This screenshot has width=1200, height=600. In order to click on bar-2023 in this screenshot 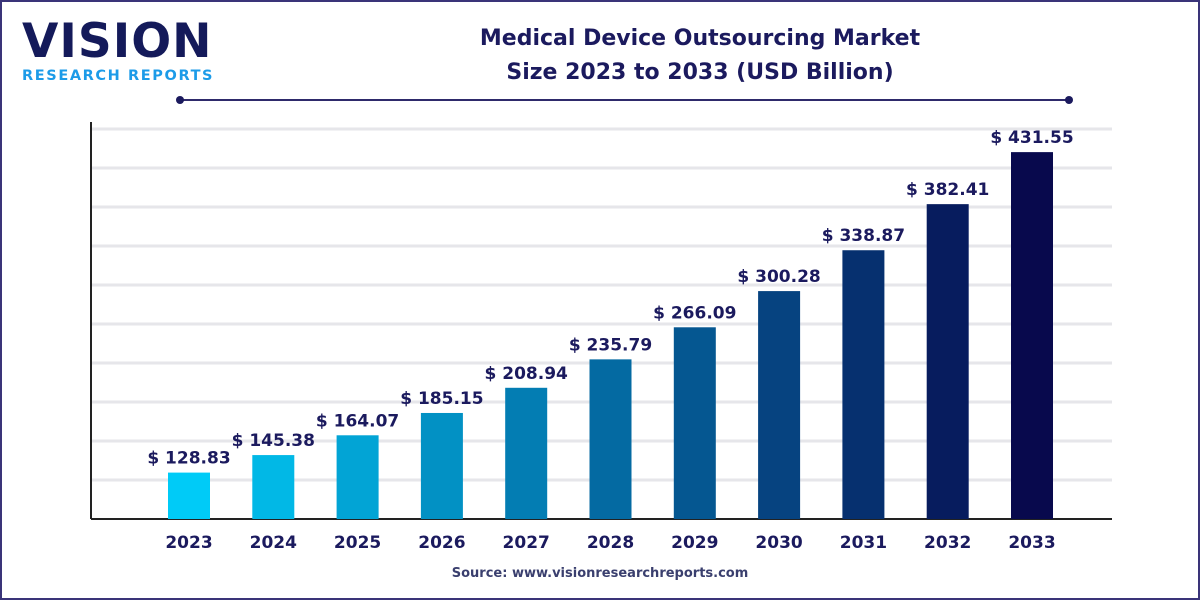, I will do `click(189, 495)`.